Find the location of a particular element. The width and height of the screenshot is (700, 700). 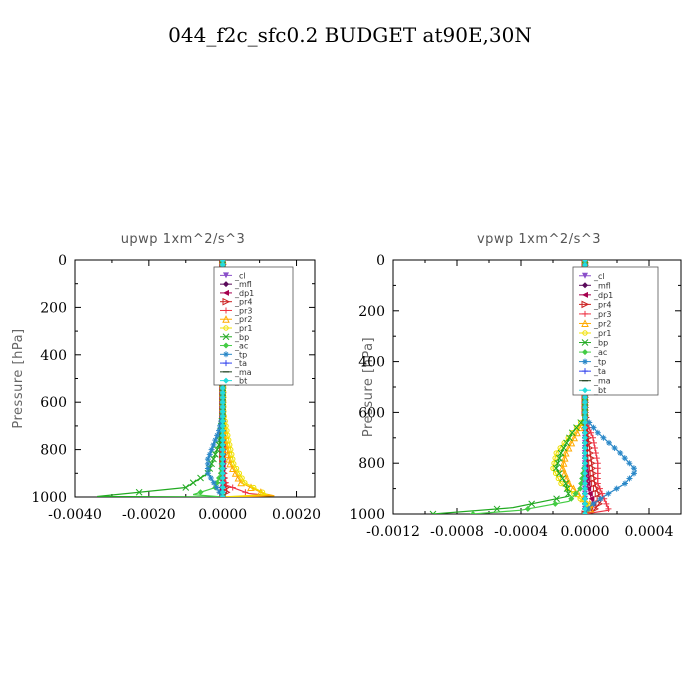

legend-label: _pr2 is located at coordinates (243, 319).